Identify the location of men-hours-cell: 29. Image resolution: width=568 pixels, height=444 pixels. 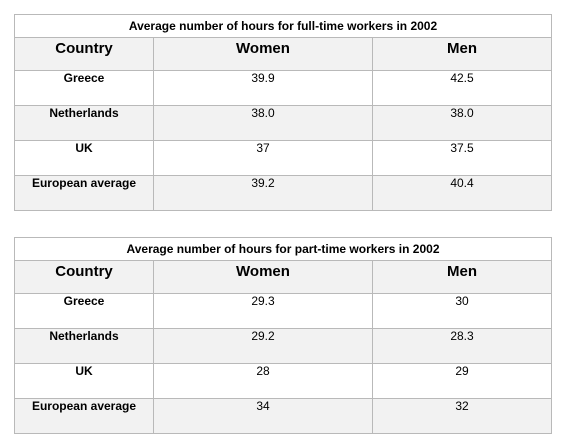
(462, 381).